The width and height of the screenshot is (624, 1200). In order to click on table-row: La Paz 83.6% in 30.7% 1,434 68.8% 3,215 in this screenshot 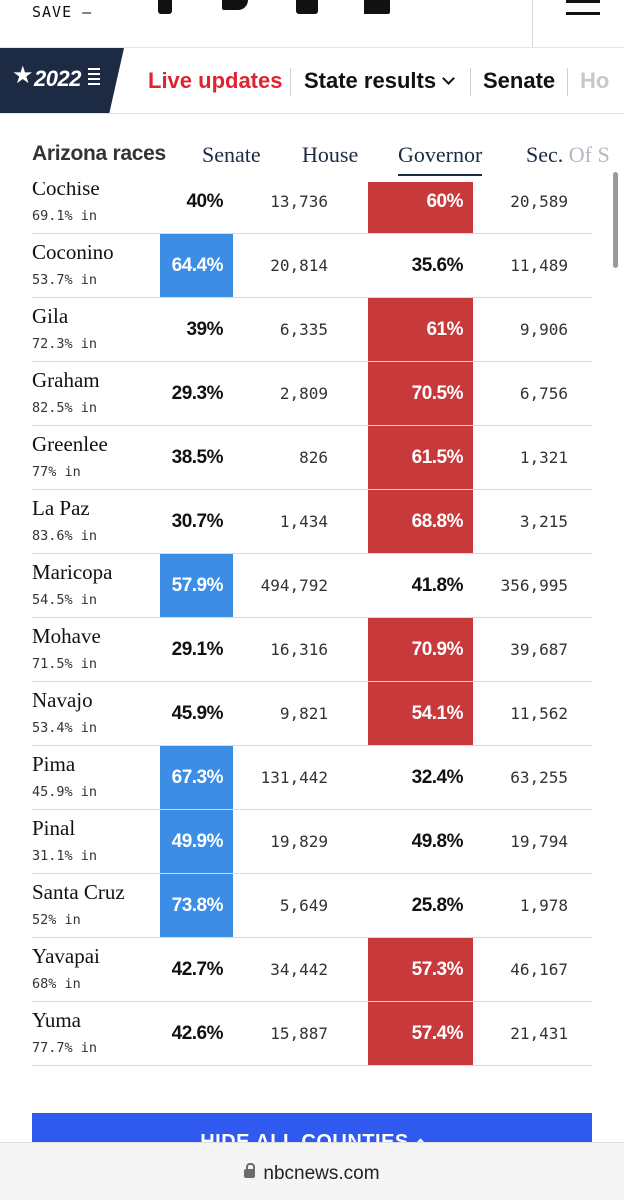, I will do `click(312, 522)`.